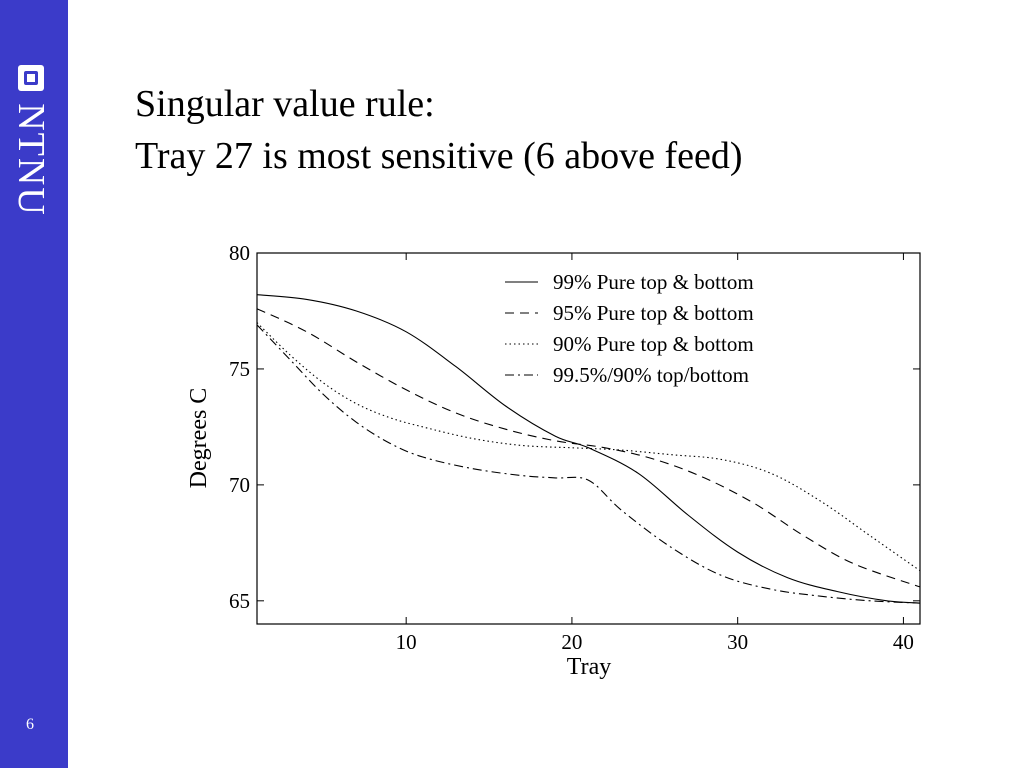 The height and width of the screenshot is (768, 1024). I want to click on y-axis-label: Degrees C, so click(199, 438).